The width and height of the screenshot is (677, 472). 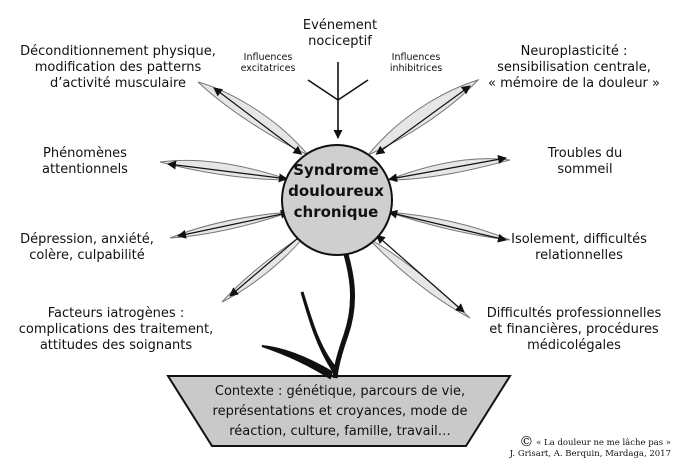 I want to click on event-convergence, so click(x=338, y=100).